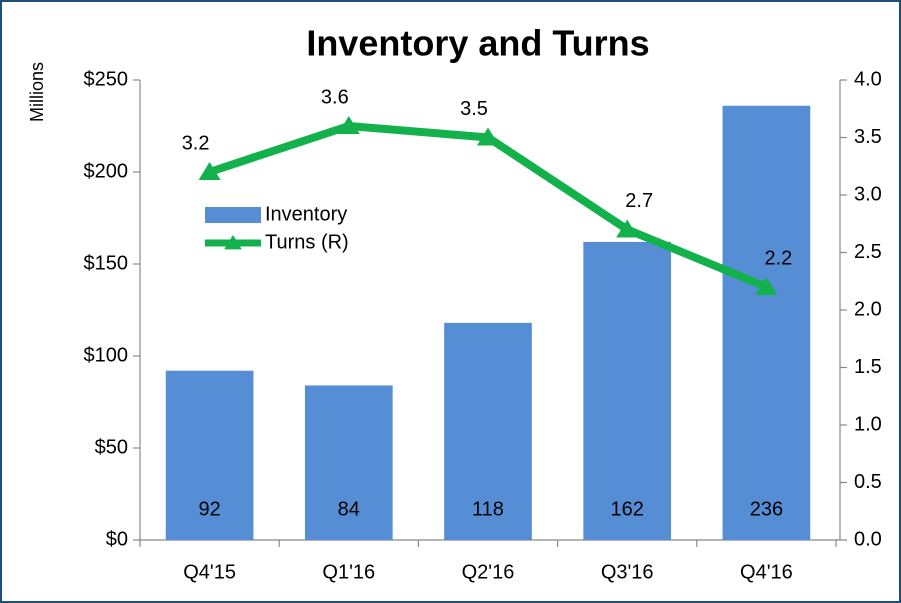  What do you see at coordinates (778, 258) in the screenshot?
I see `line-value-label: 2.2` at bounding box center [778, 258].